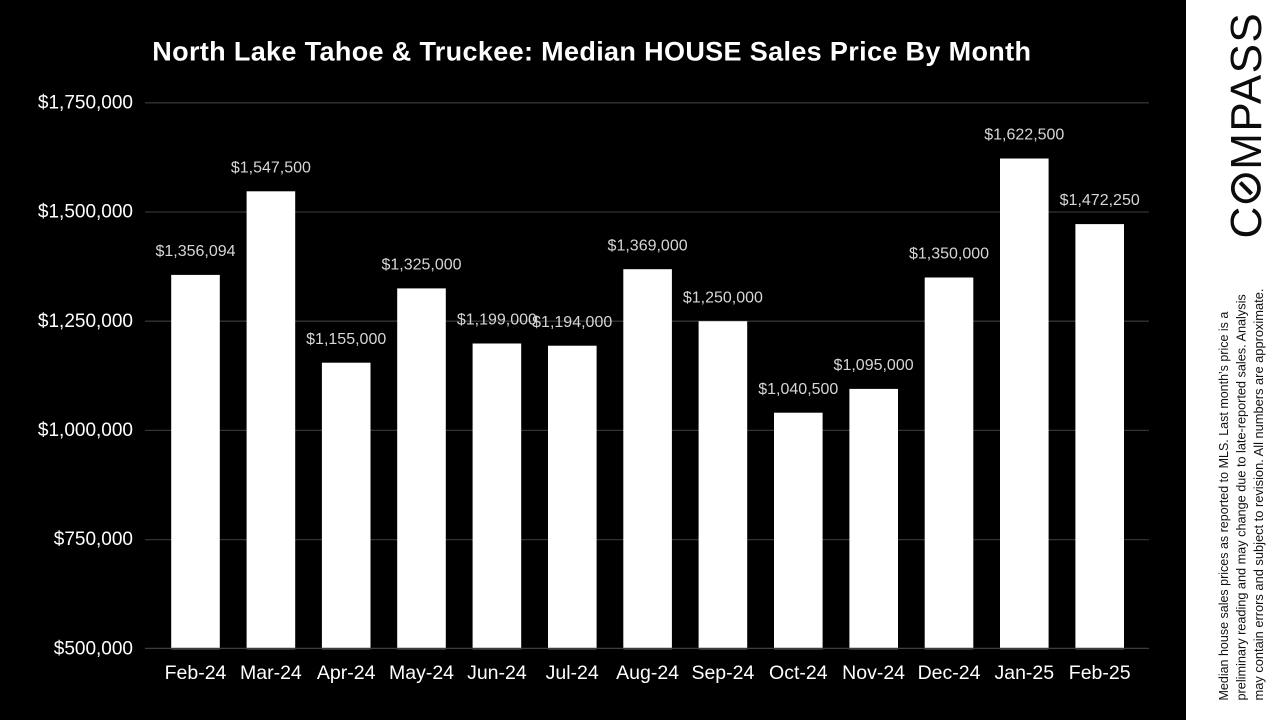 Image resolution: width=1280 pixels, height=720 pixels. Describe the element at coordinates (798, 673) in the screenshot. I see `svg-text: Oct-24` at that location.